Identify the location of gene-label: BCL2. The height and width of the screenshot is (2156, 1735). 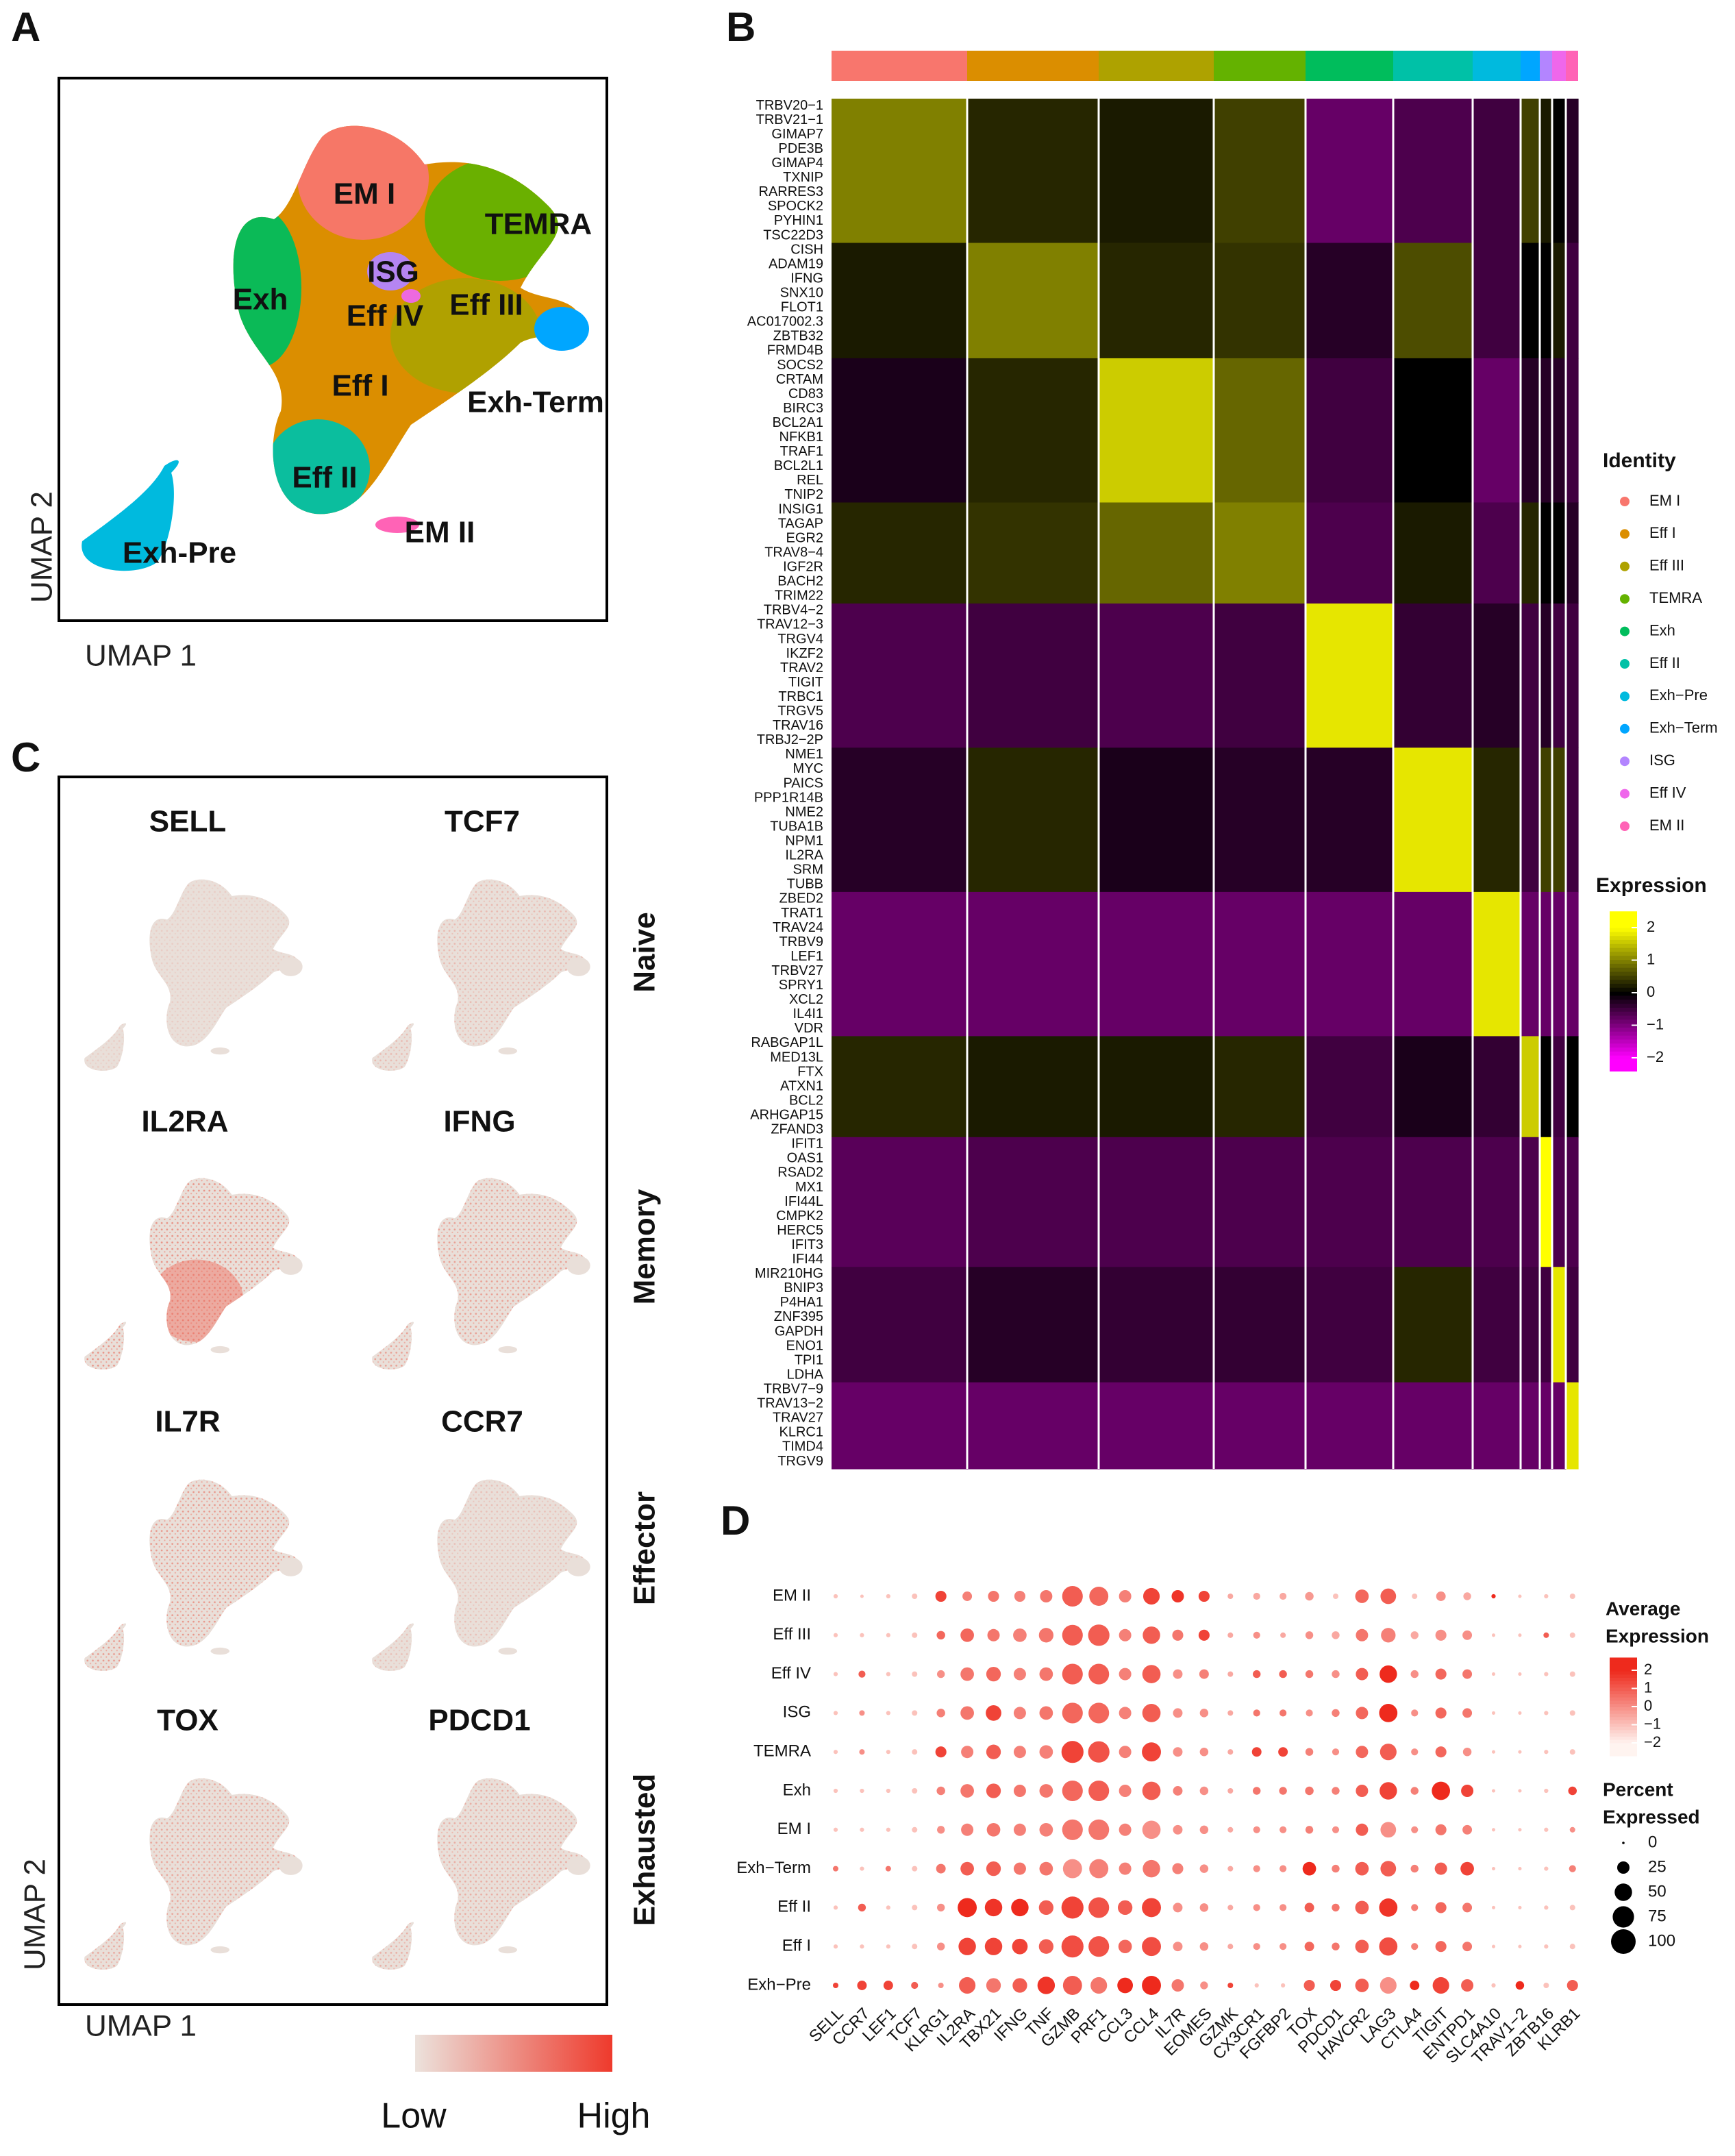
(806, 1100).